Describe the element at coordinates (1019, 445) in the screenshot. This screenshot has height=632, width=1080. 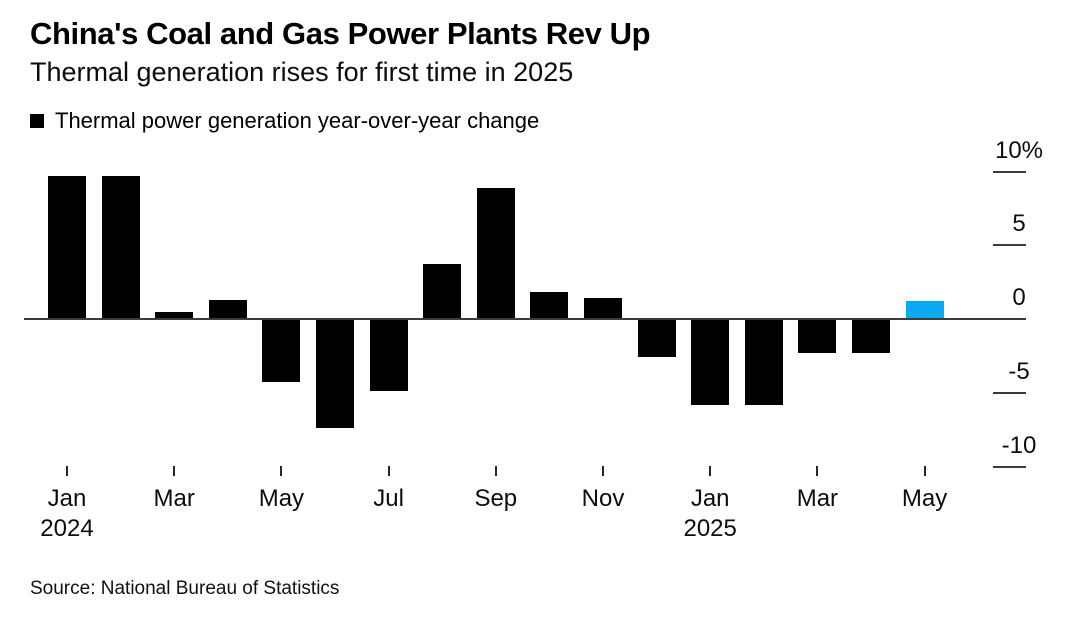
I see `y-tick-label--10: -10` at that location.